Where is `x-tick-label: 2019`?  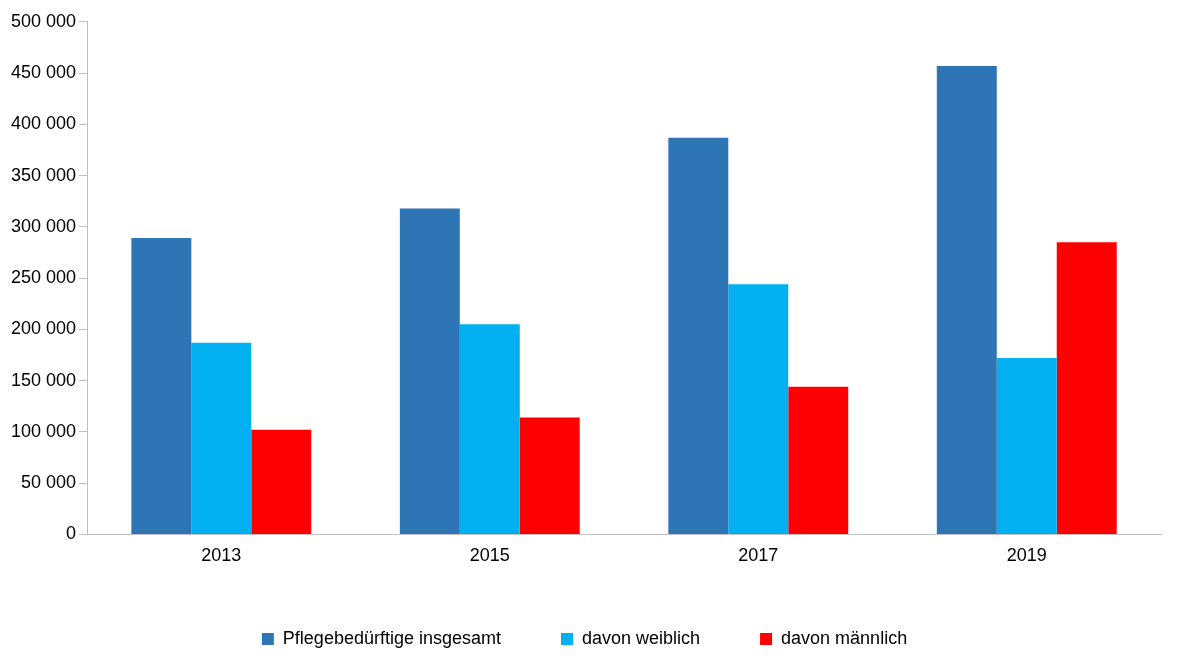
x-tick-label: 2019 is located at coordinates (1026, 555).